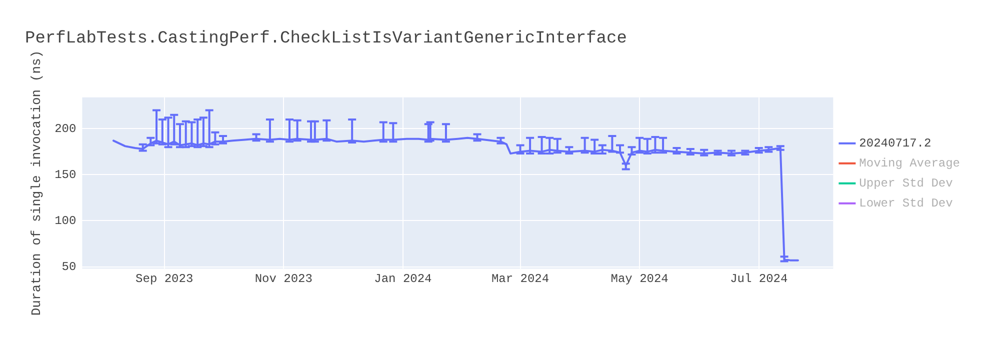 The height and width of the screenshot is (350, 1000). Describe the element at coordinates (326, 39) in the screenshot. I see `chart-title: PerfLabTests.CastingPerf.CheckListIsVariantGenericInterface` at that location.